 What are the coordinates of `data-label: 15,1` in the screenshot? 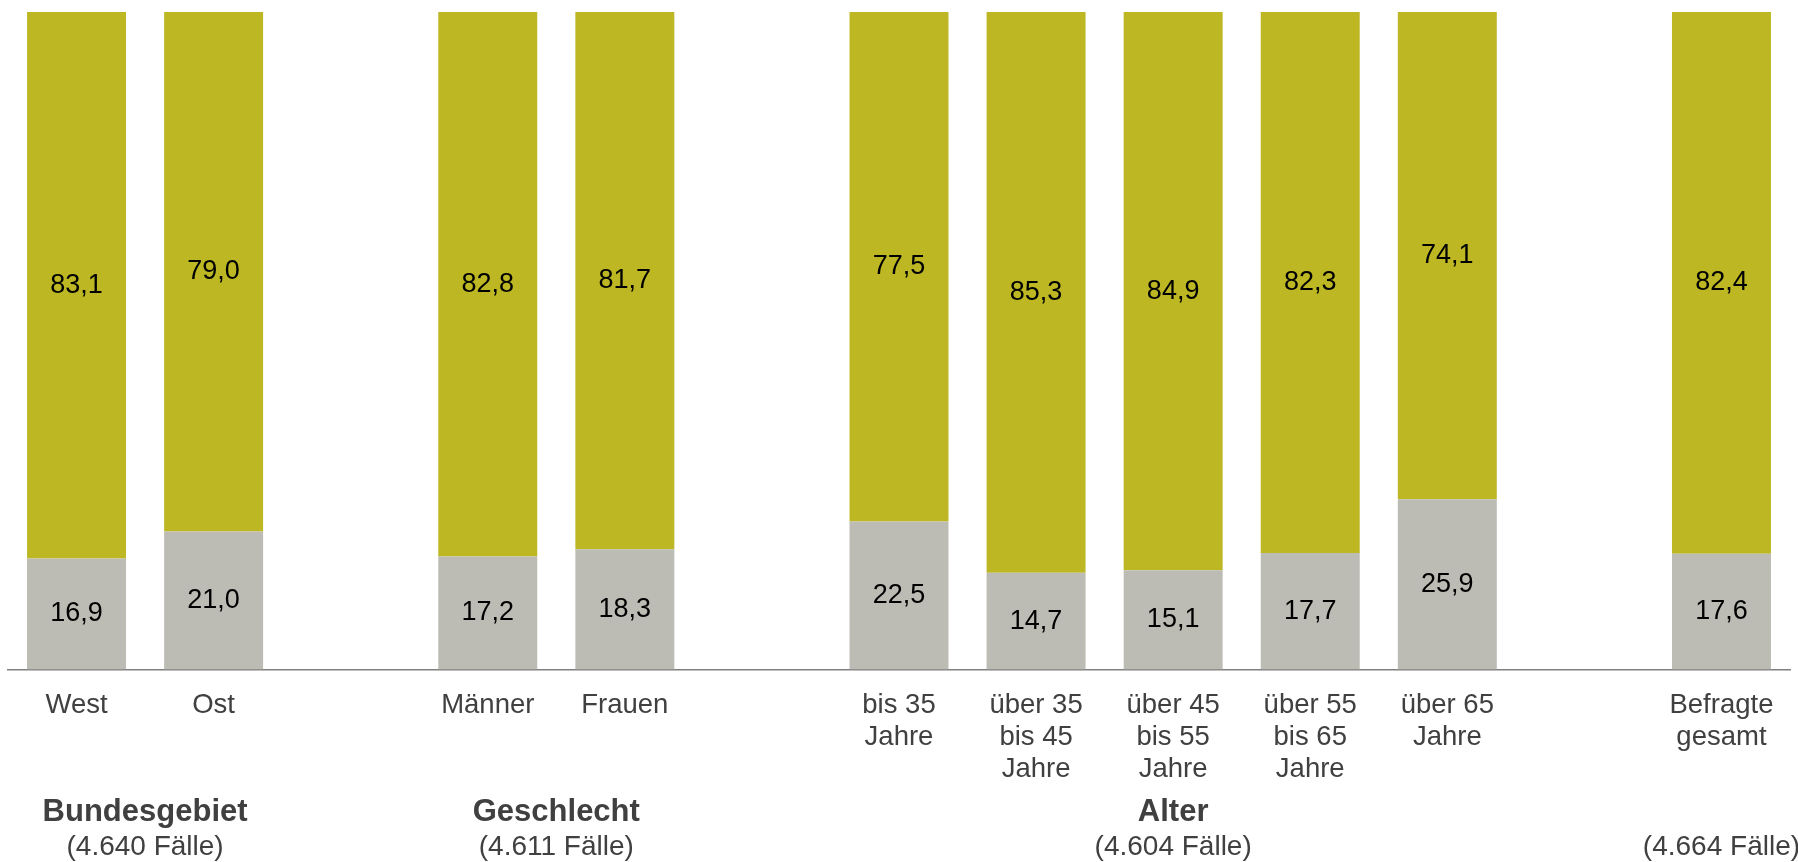 It's located at (1173, 618).